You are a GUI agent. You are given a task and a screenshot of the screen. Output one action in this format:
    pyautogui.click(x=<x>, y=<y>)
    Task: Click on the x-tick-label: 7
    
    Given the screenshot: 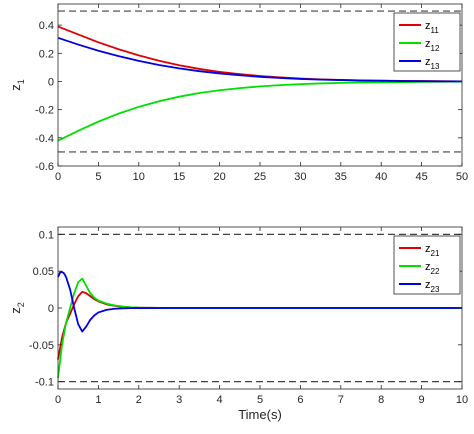 What is the action you would take?
    pyautogui.click(x=341, y=400)
    